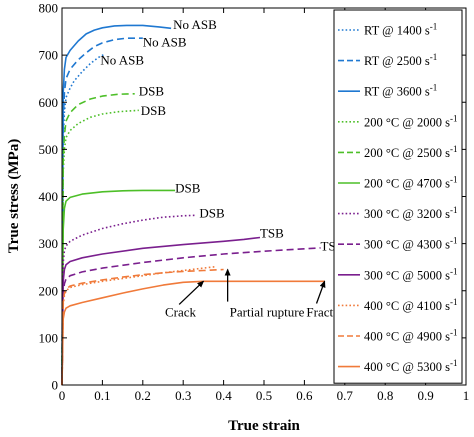  What do you see at coordinates (304, 395) in the screenshot?
I see `x-tick-label: 0.6` at bounding box center [304, 395].